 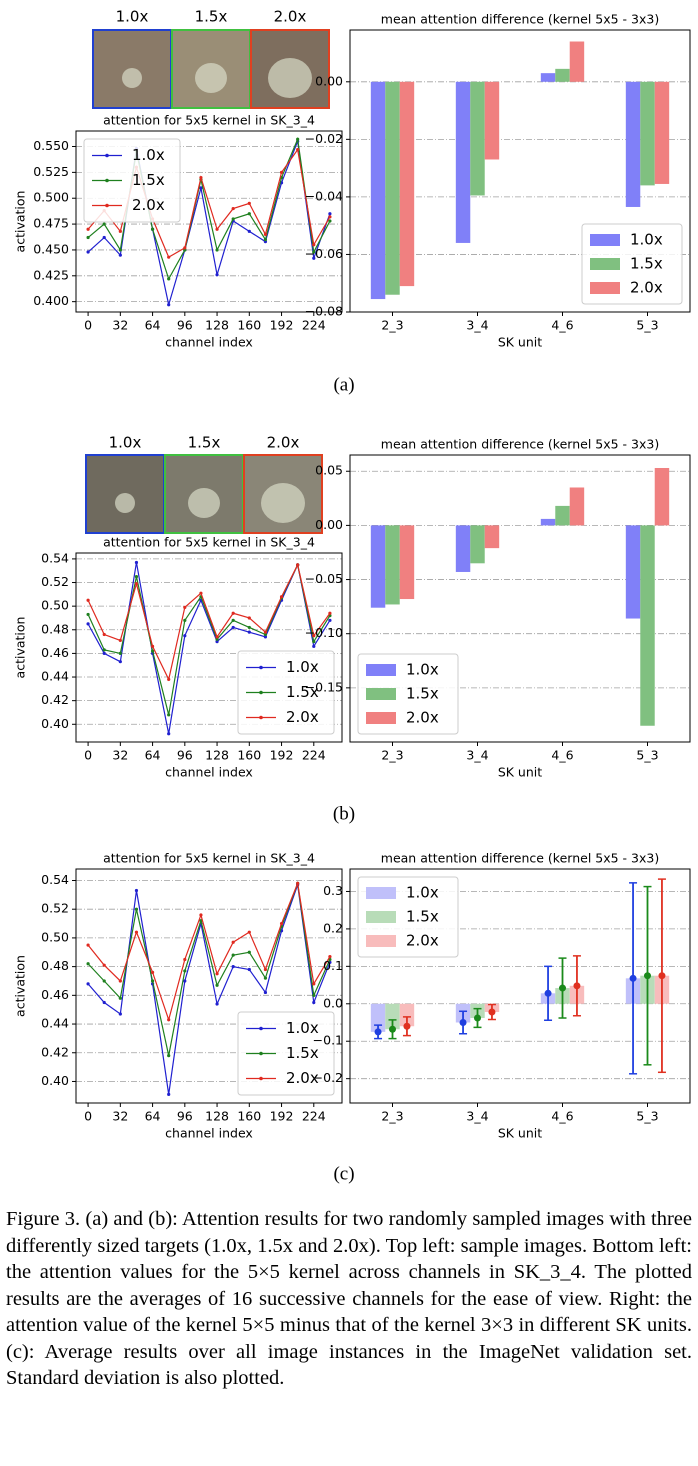 What do you see at coordinates (324, 686) in the screenshot?
I see `y-tick-label: −0.15` at bounding box center [324, 686].